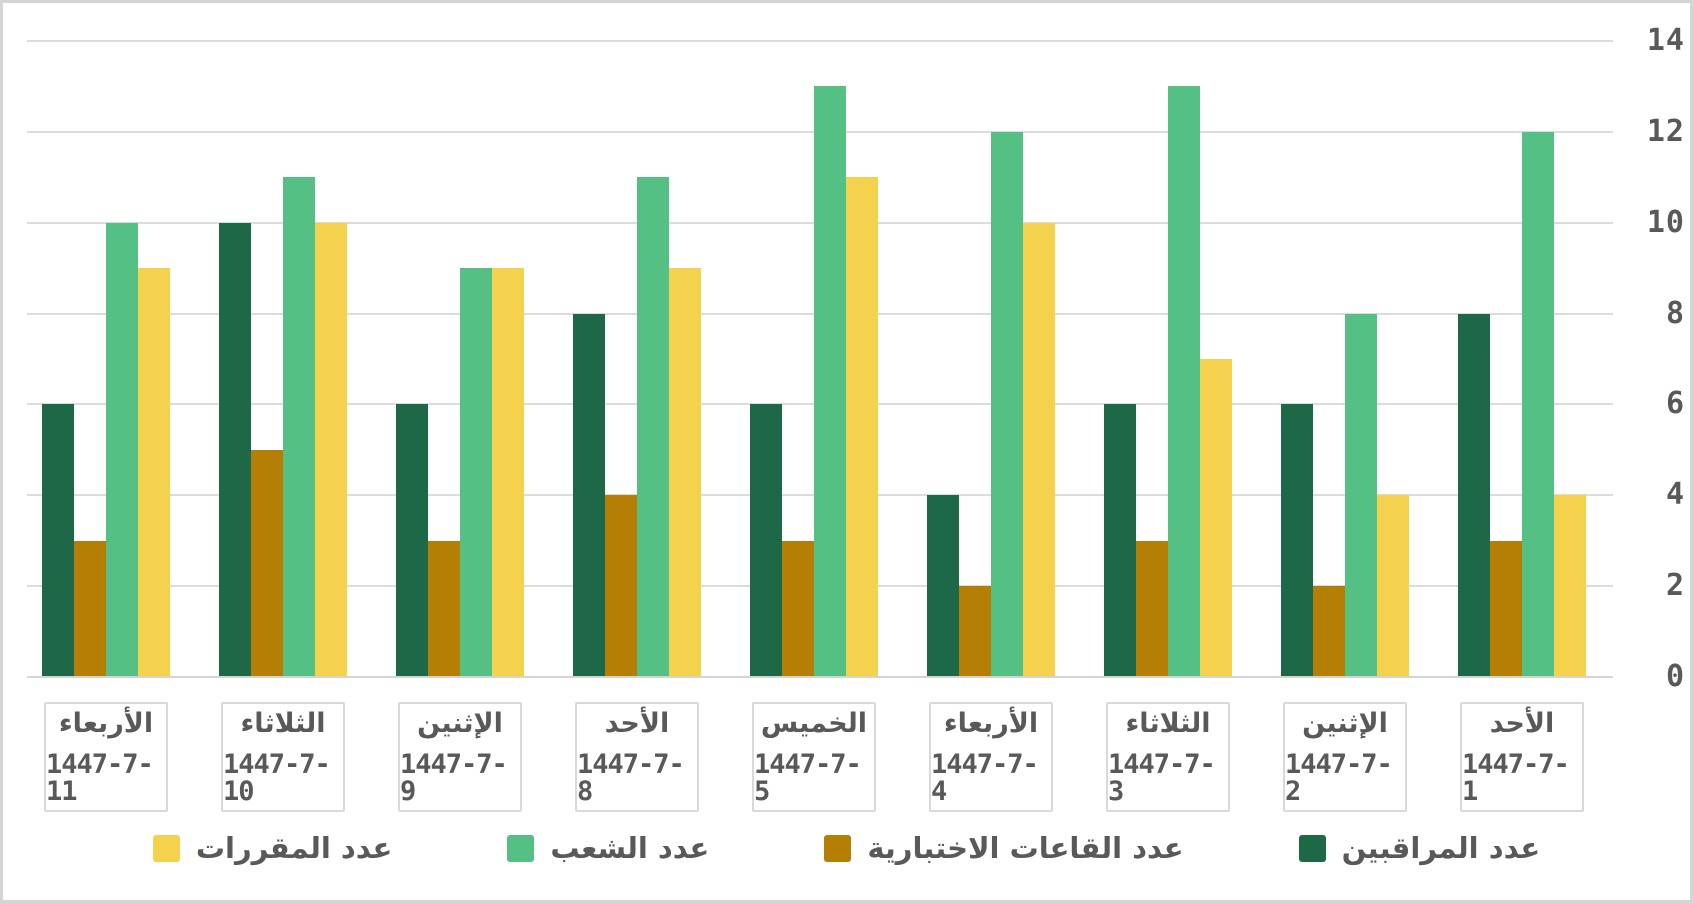 This screenshot has height=903, width=1693. I want to click on bar-series0-group1, so click(235, 449).